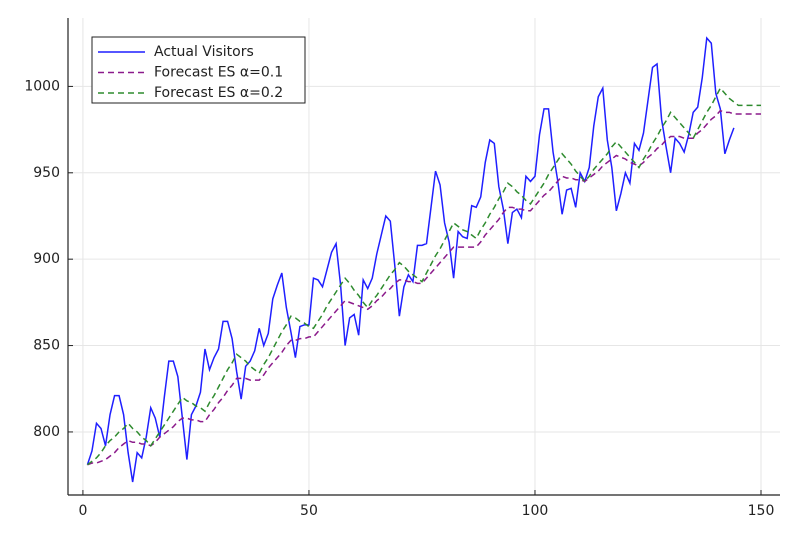 Image resolution: width=806 pixels, height=544 pixels. What do you see at coordinates (761, 511) in the screenshot?
I see `x-tick-label: 150` at bounding box center [761, 511].